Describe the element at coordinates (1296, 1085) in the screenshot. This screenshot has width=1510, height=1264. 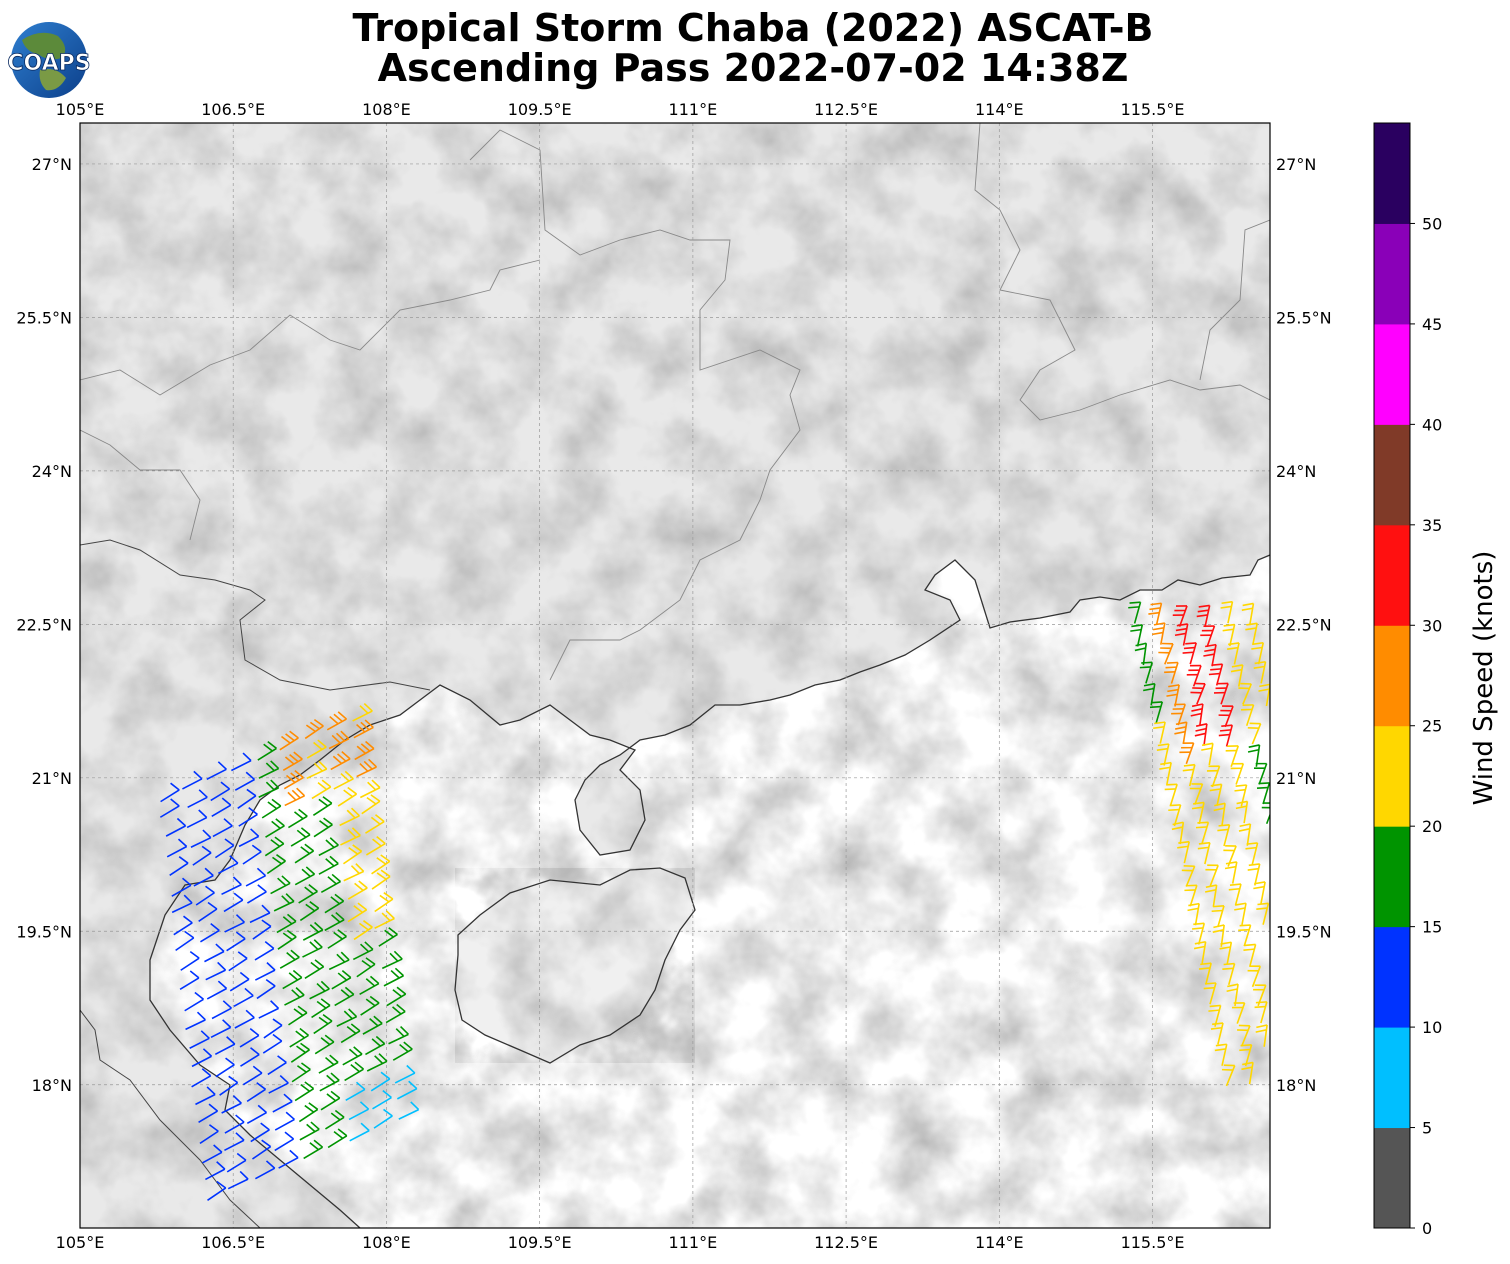
I see `lat-label-right: 18°N` at that location.